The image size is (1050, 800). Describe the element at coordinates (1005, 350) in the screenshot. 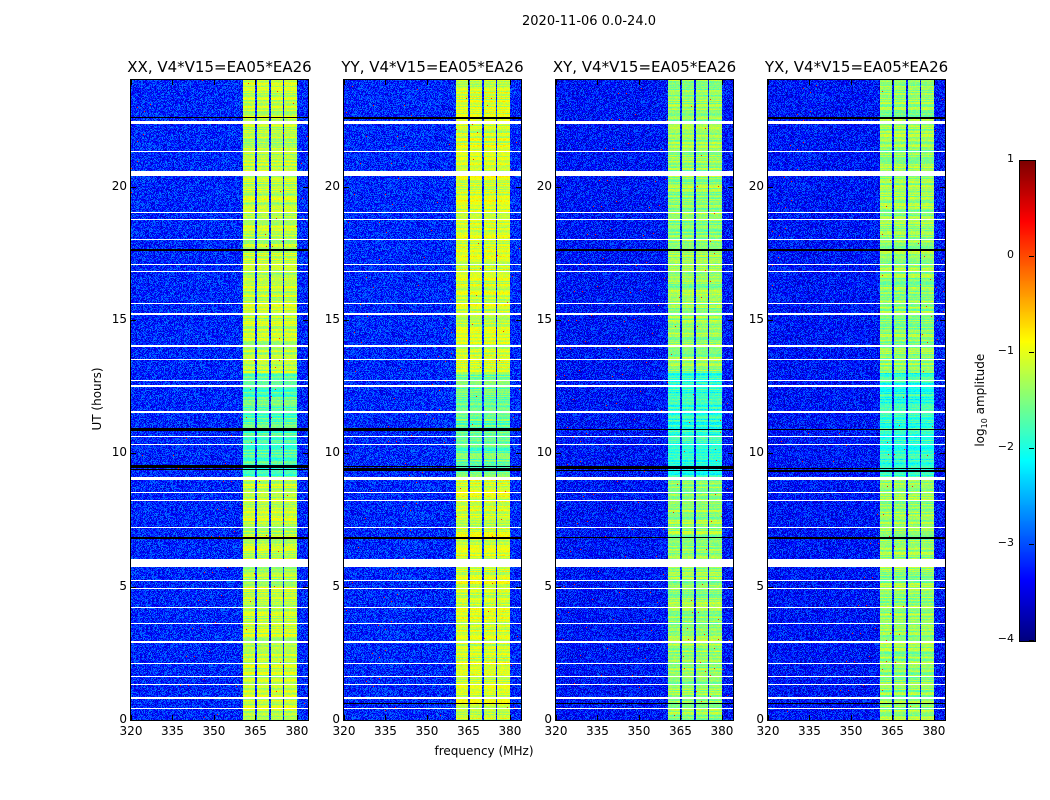

I see `colorbar-tick-label: −1` at that location.